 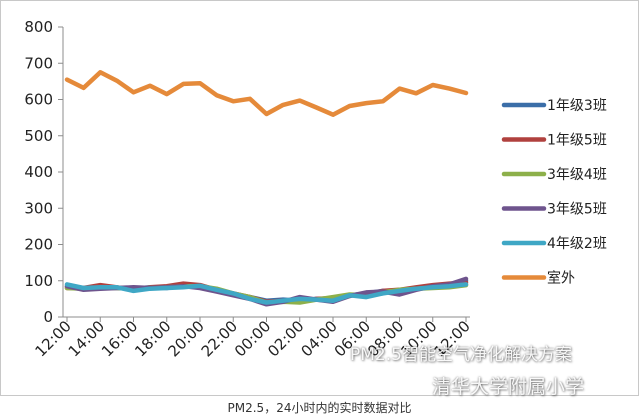 What do you see at coordinates (38, 100) in the screenshot?
I see `y-tick-label: 600` at bounding box center [38, 100].